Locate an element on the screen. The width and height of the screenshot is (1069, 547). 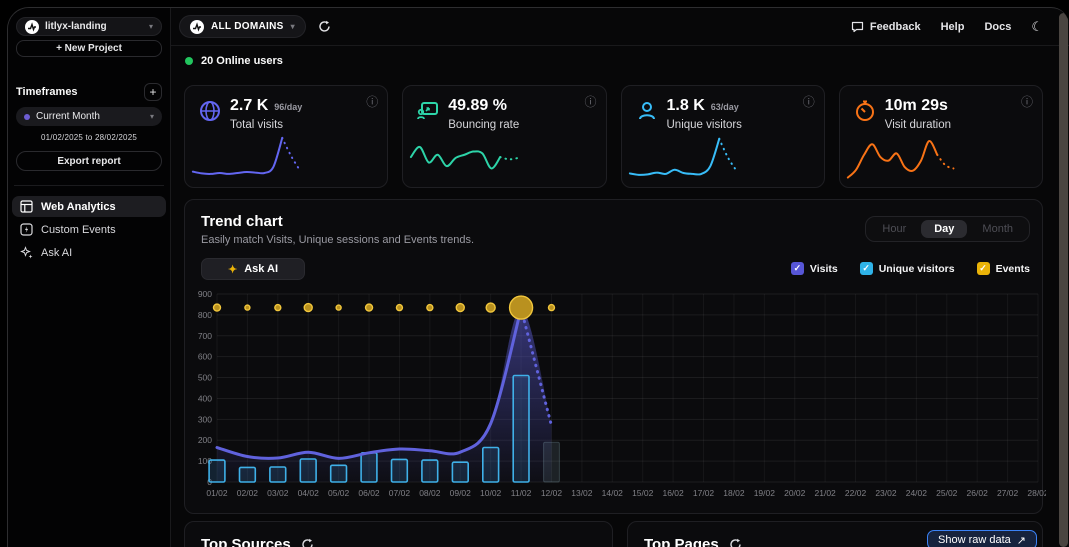
timeframe-dot-icon is located at coordinates (27, 116).